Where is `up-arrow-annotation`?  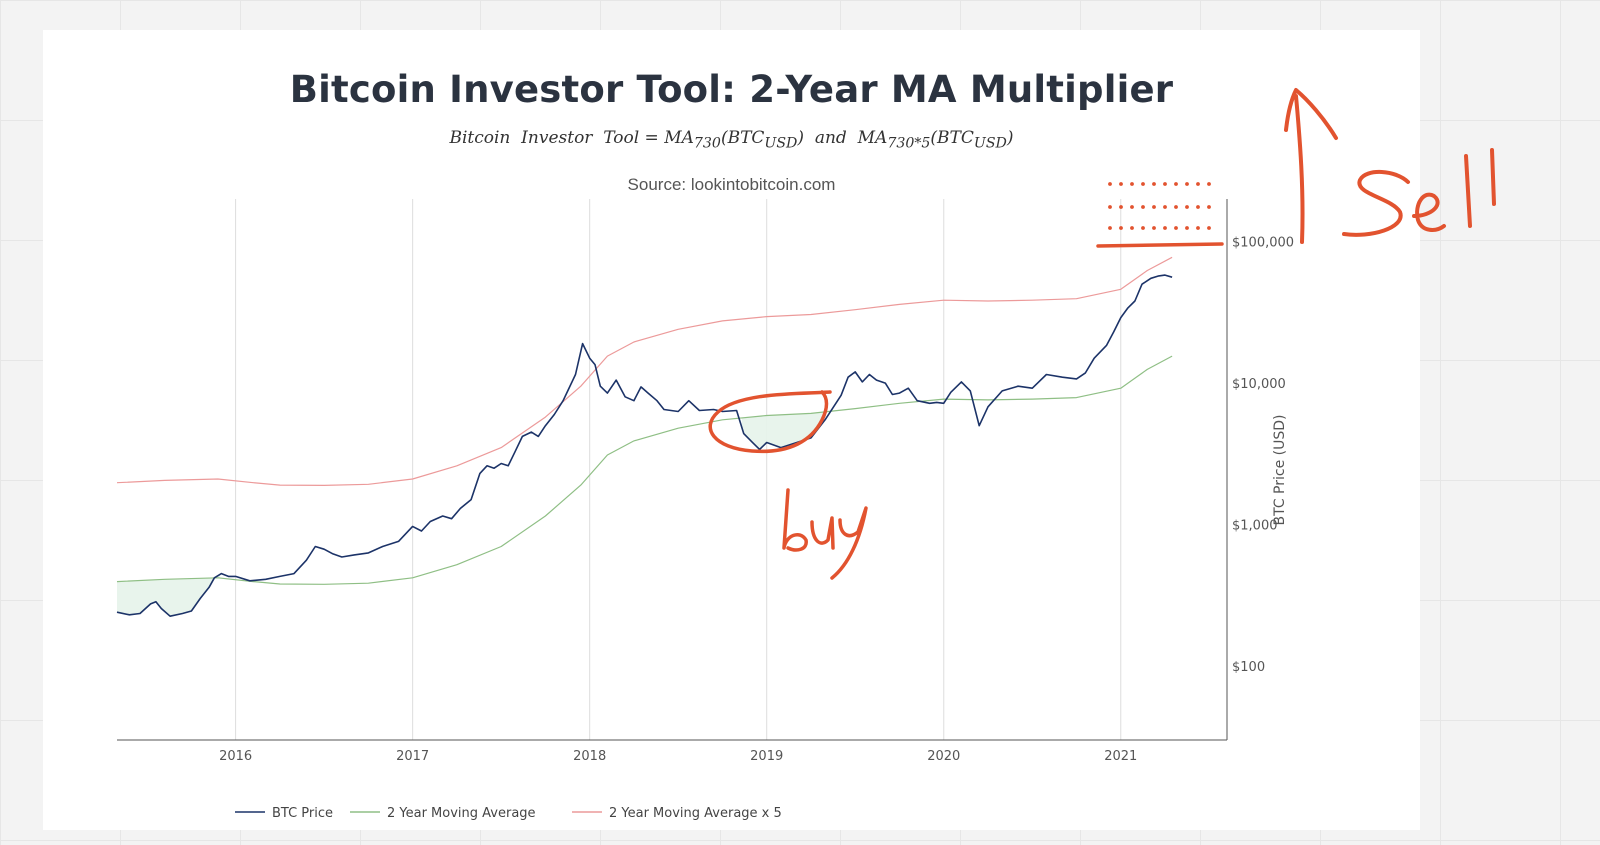 up-arrow-annotation is located at coordinates (1311, 166).